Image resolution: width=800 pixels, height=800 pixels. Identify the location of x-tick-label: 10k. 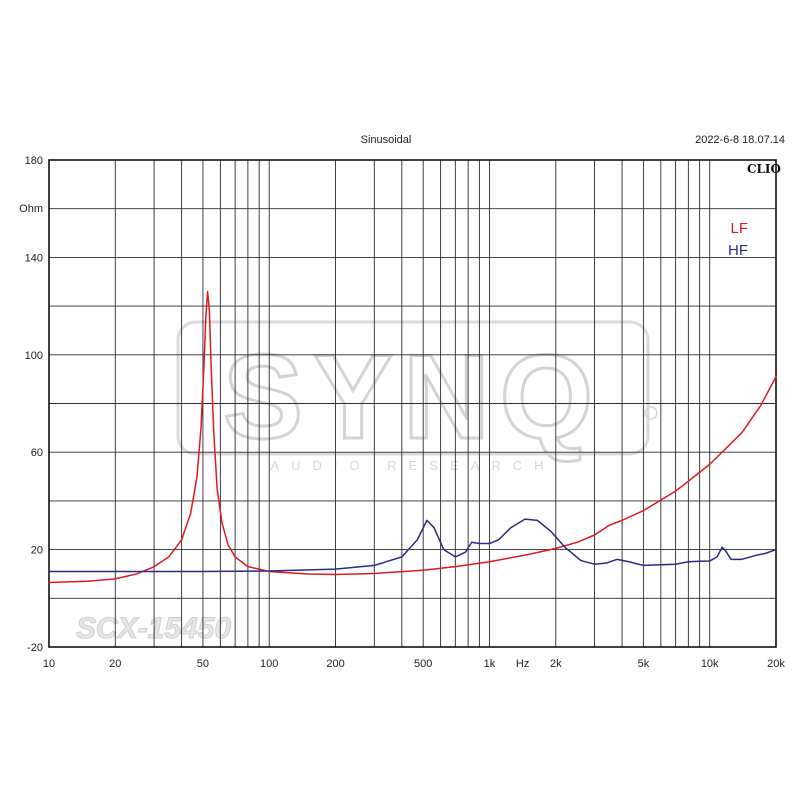
(710, 664).